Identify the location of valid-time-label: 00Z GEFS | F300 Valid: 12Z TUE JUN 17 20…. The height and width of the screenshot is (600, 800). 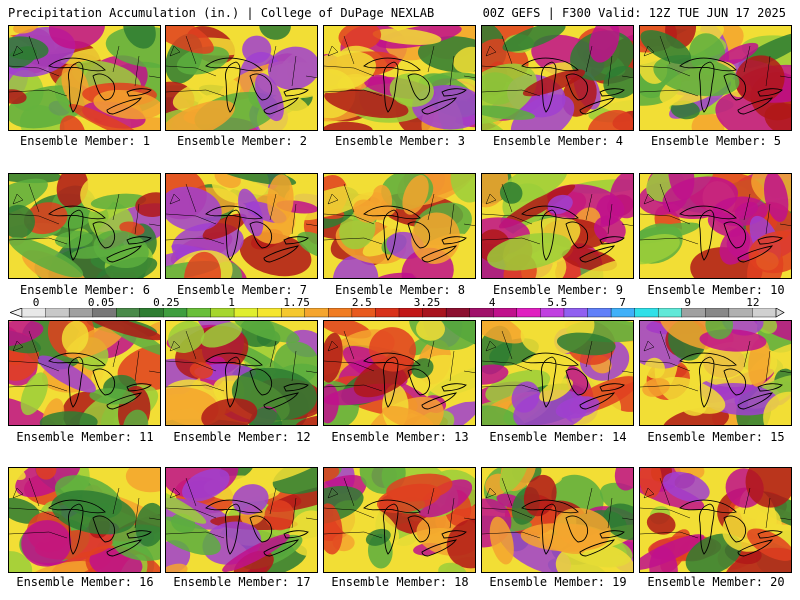
(634, 13).